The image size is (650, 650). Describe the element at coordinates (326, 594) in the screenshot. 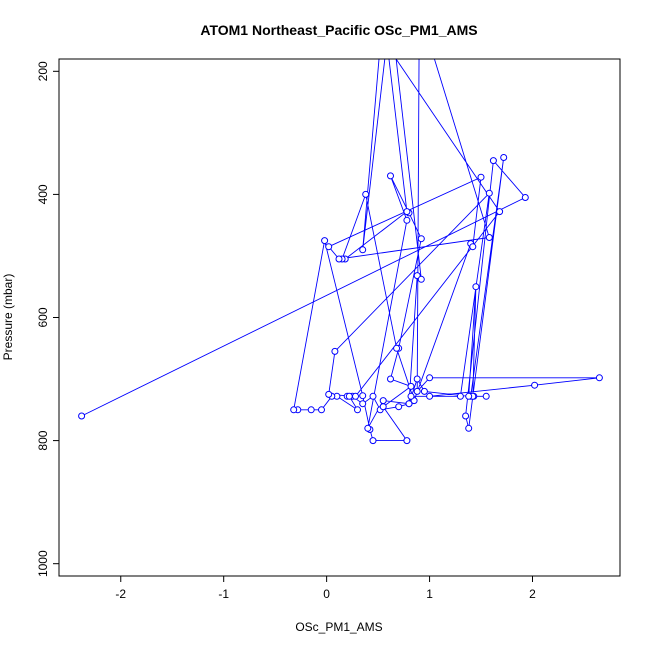

I see `x-tick-label: 0` at that location.